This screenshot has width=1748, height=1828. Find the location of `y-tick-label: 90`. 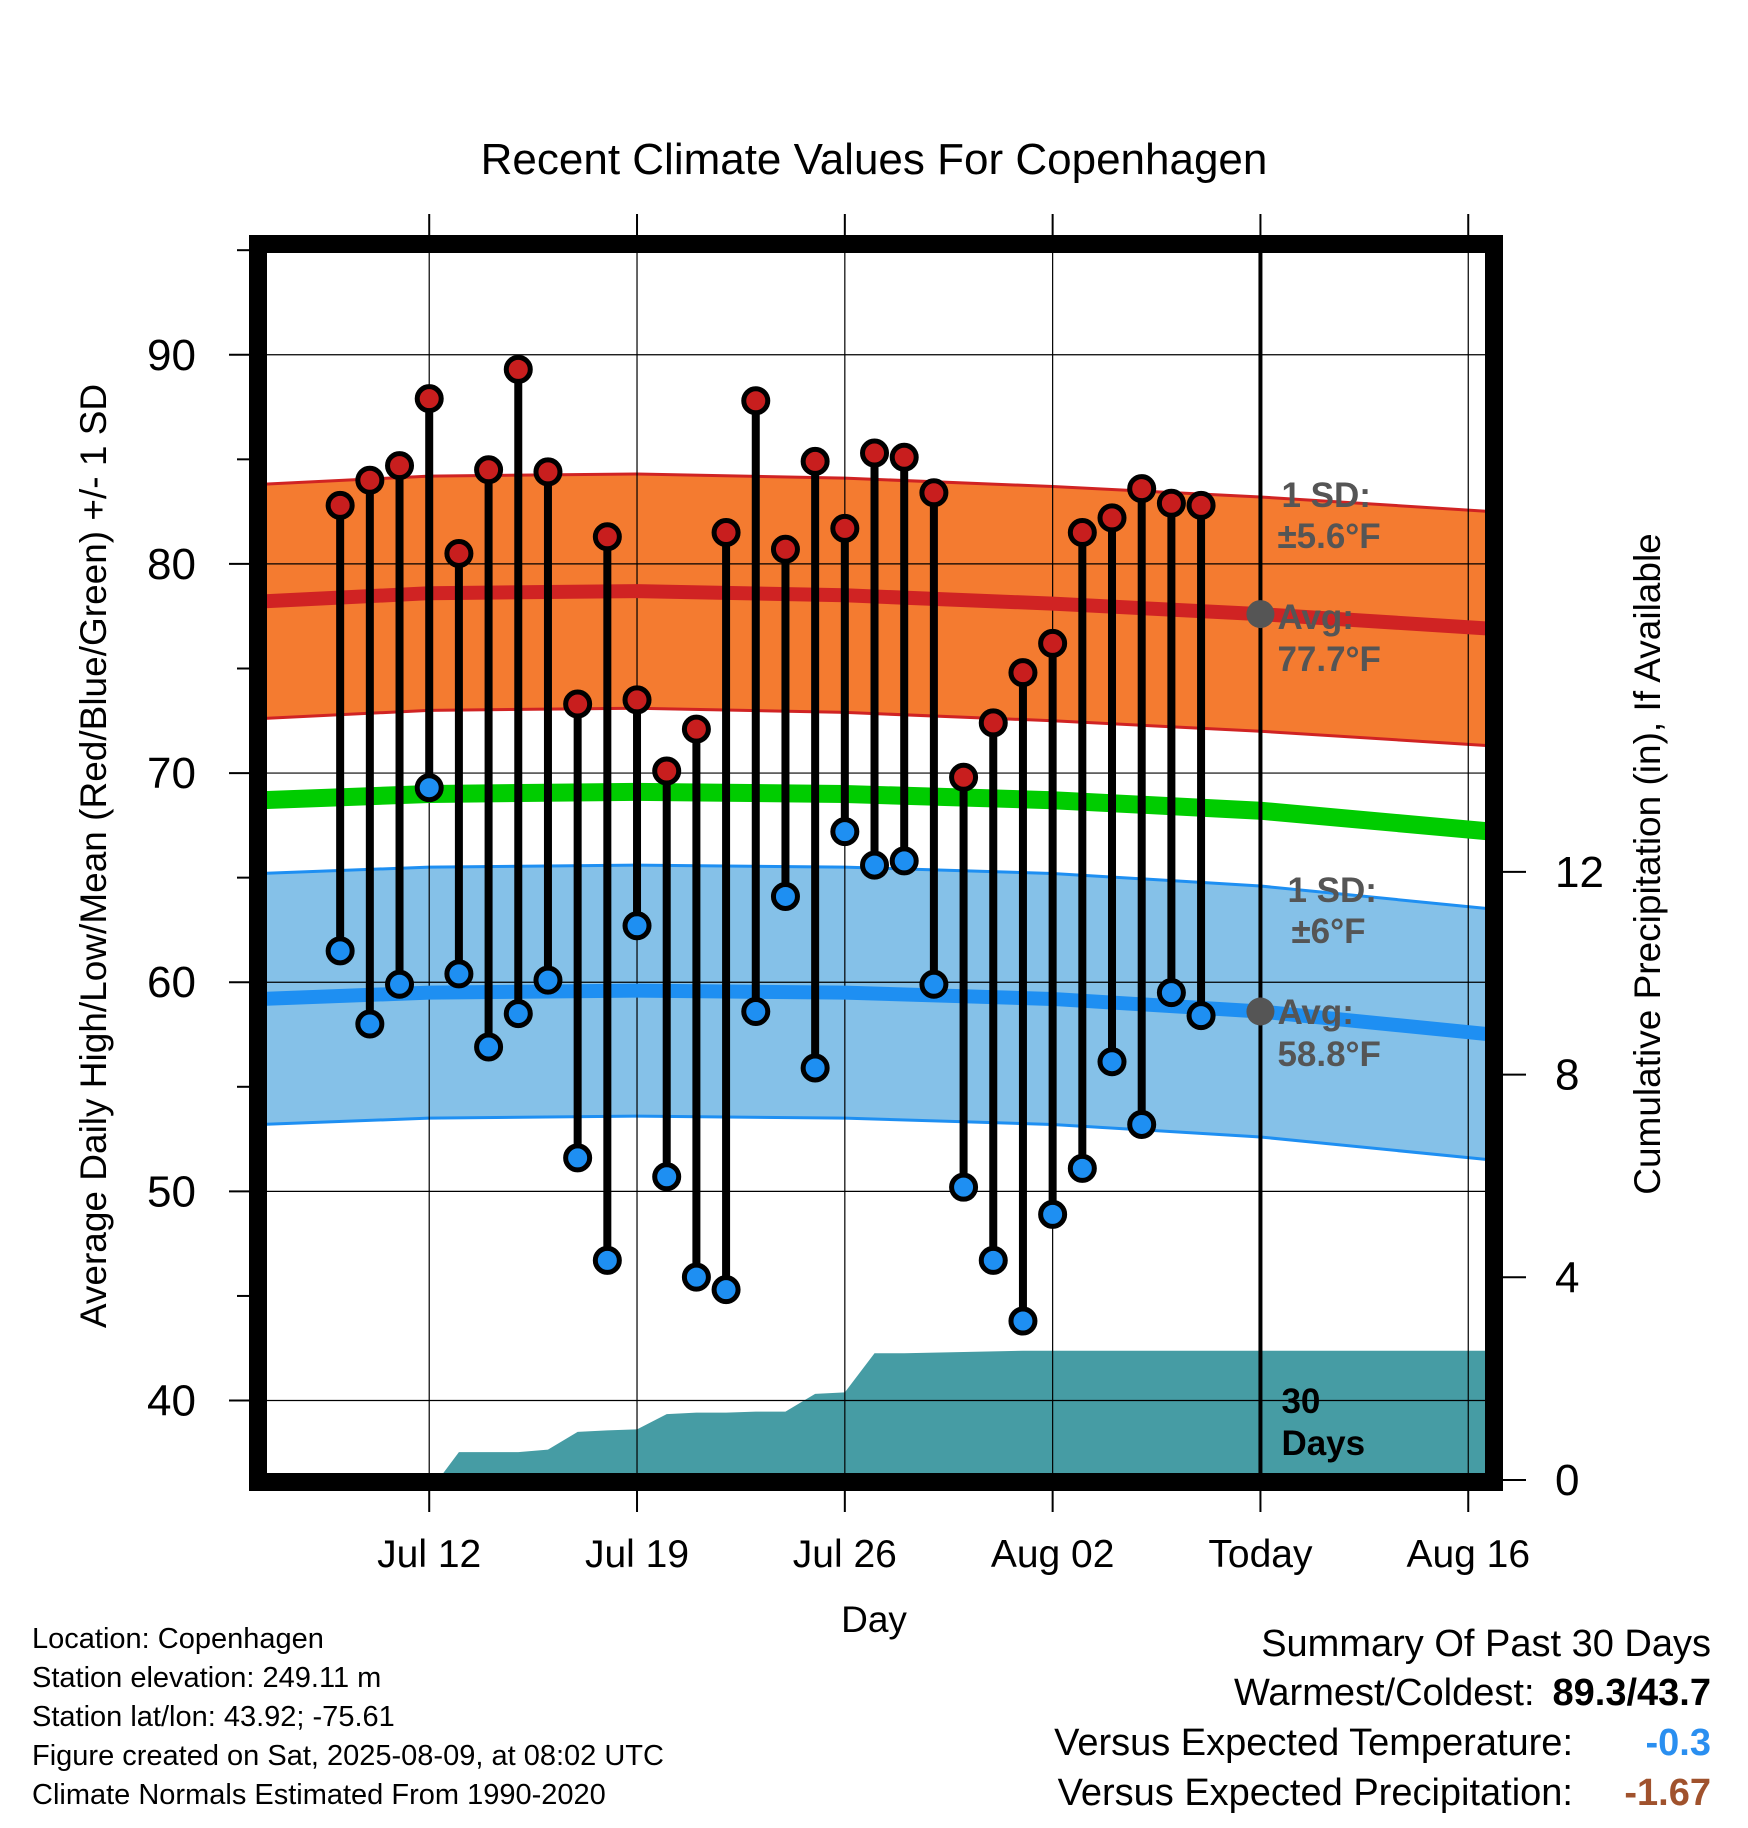

y-tick-label: 90 is located at coordinates (171, 355).